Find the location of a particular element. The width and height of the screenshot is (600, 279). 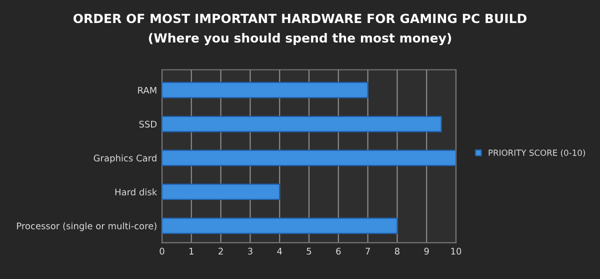

y-tick-label: Graphics Card is located at coordinates (125, 159).